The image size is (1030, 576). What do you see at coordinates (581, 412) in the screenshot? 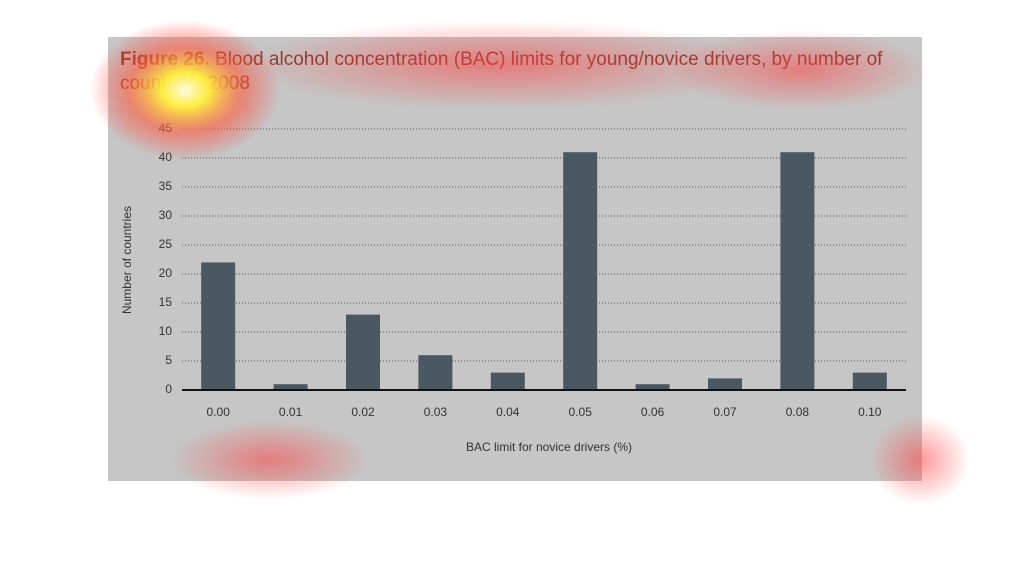
I see `x-tick-label: 0.05` at bounding box center [581, 412].